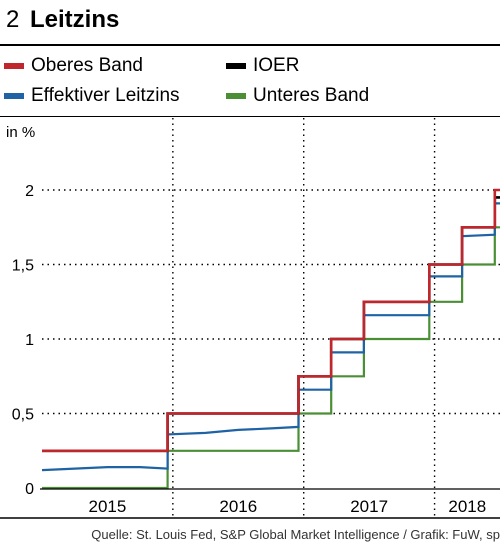  What do you see at coordinates (236, 96) in the screenshot?
I see `legend-swatch-unteres-band` at bounding box center [236, 96].